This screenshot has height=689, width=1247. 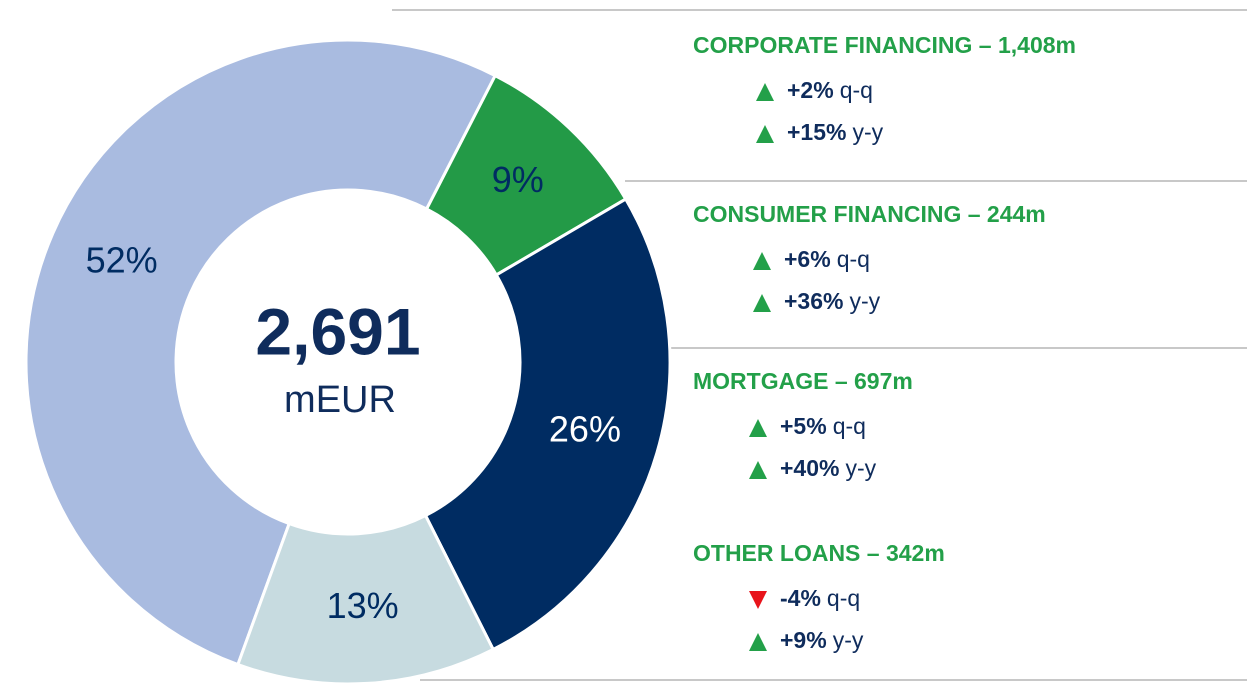 I want to click on change: +6% q-q, so click(x=827, y=259).